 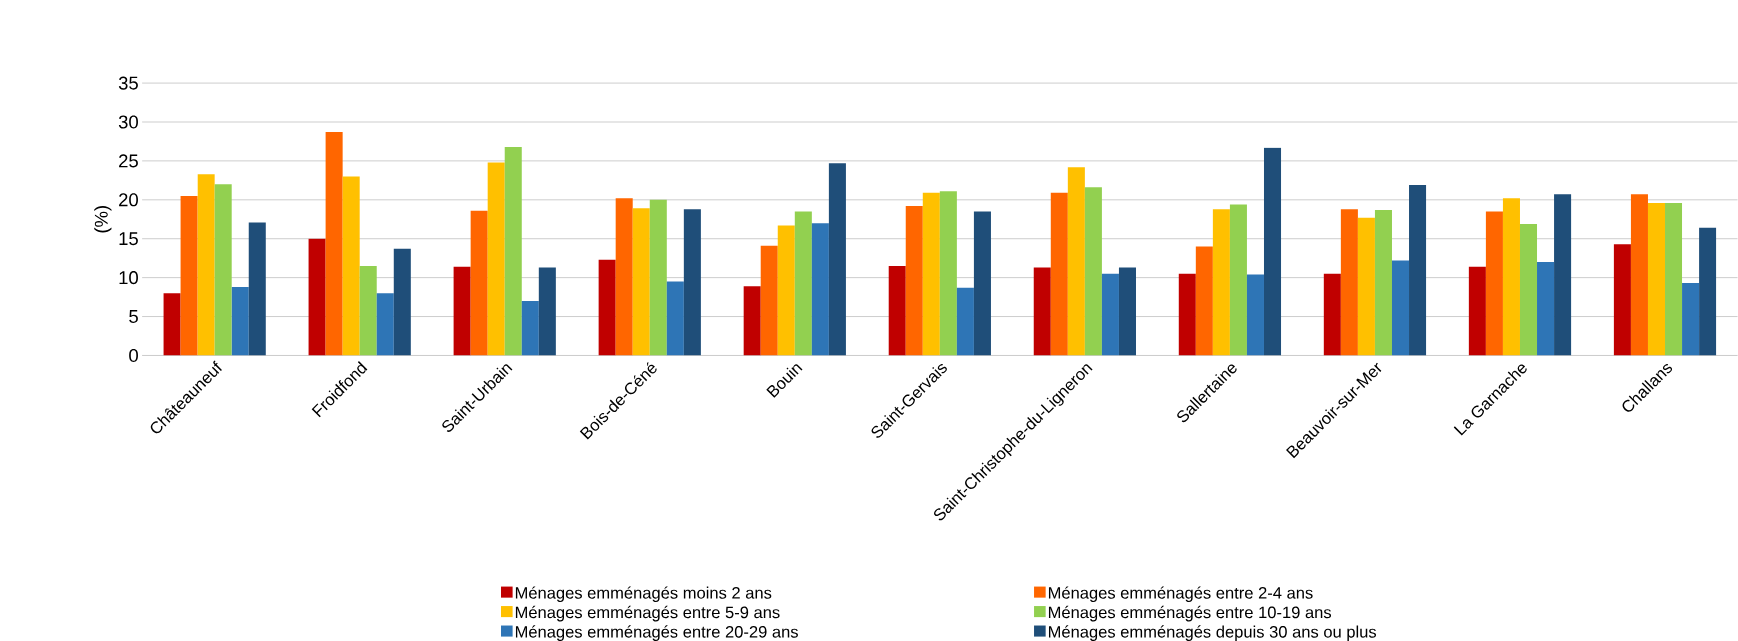 I want to click on legend-label: Ménages emménagés entre 10-19 ans, so click(x=1190, y=613).